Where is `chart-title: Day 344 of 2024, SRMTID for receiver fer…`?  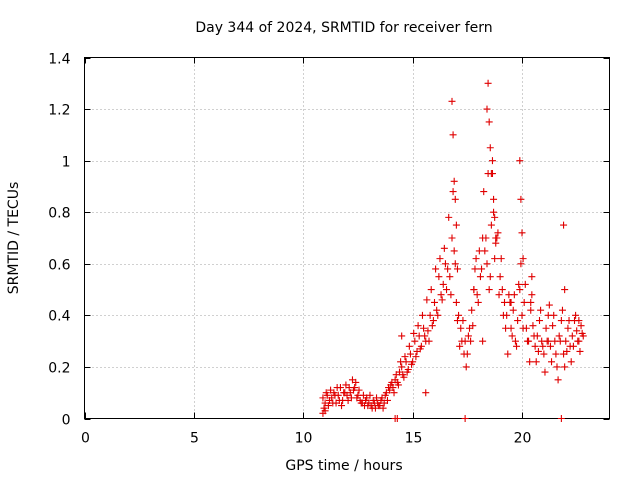 chart-title: Day 344 of 2024, SRMTID for receiver fer… is located at coordinates (343, 28).